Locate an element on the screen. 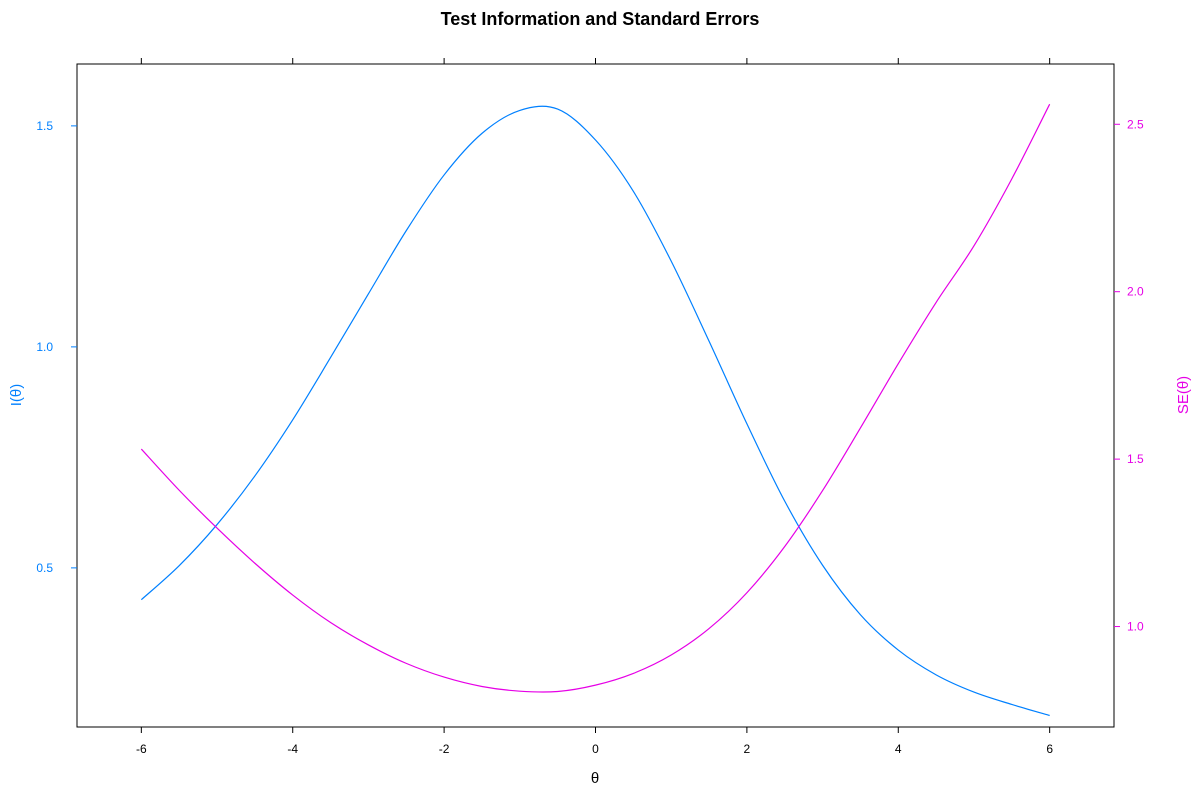 This screenshot has width=1200, height=800. x-tick-label: -6 is located at coordinates (141, 749).